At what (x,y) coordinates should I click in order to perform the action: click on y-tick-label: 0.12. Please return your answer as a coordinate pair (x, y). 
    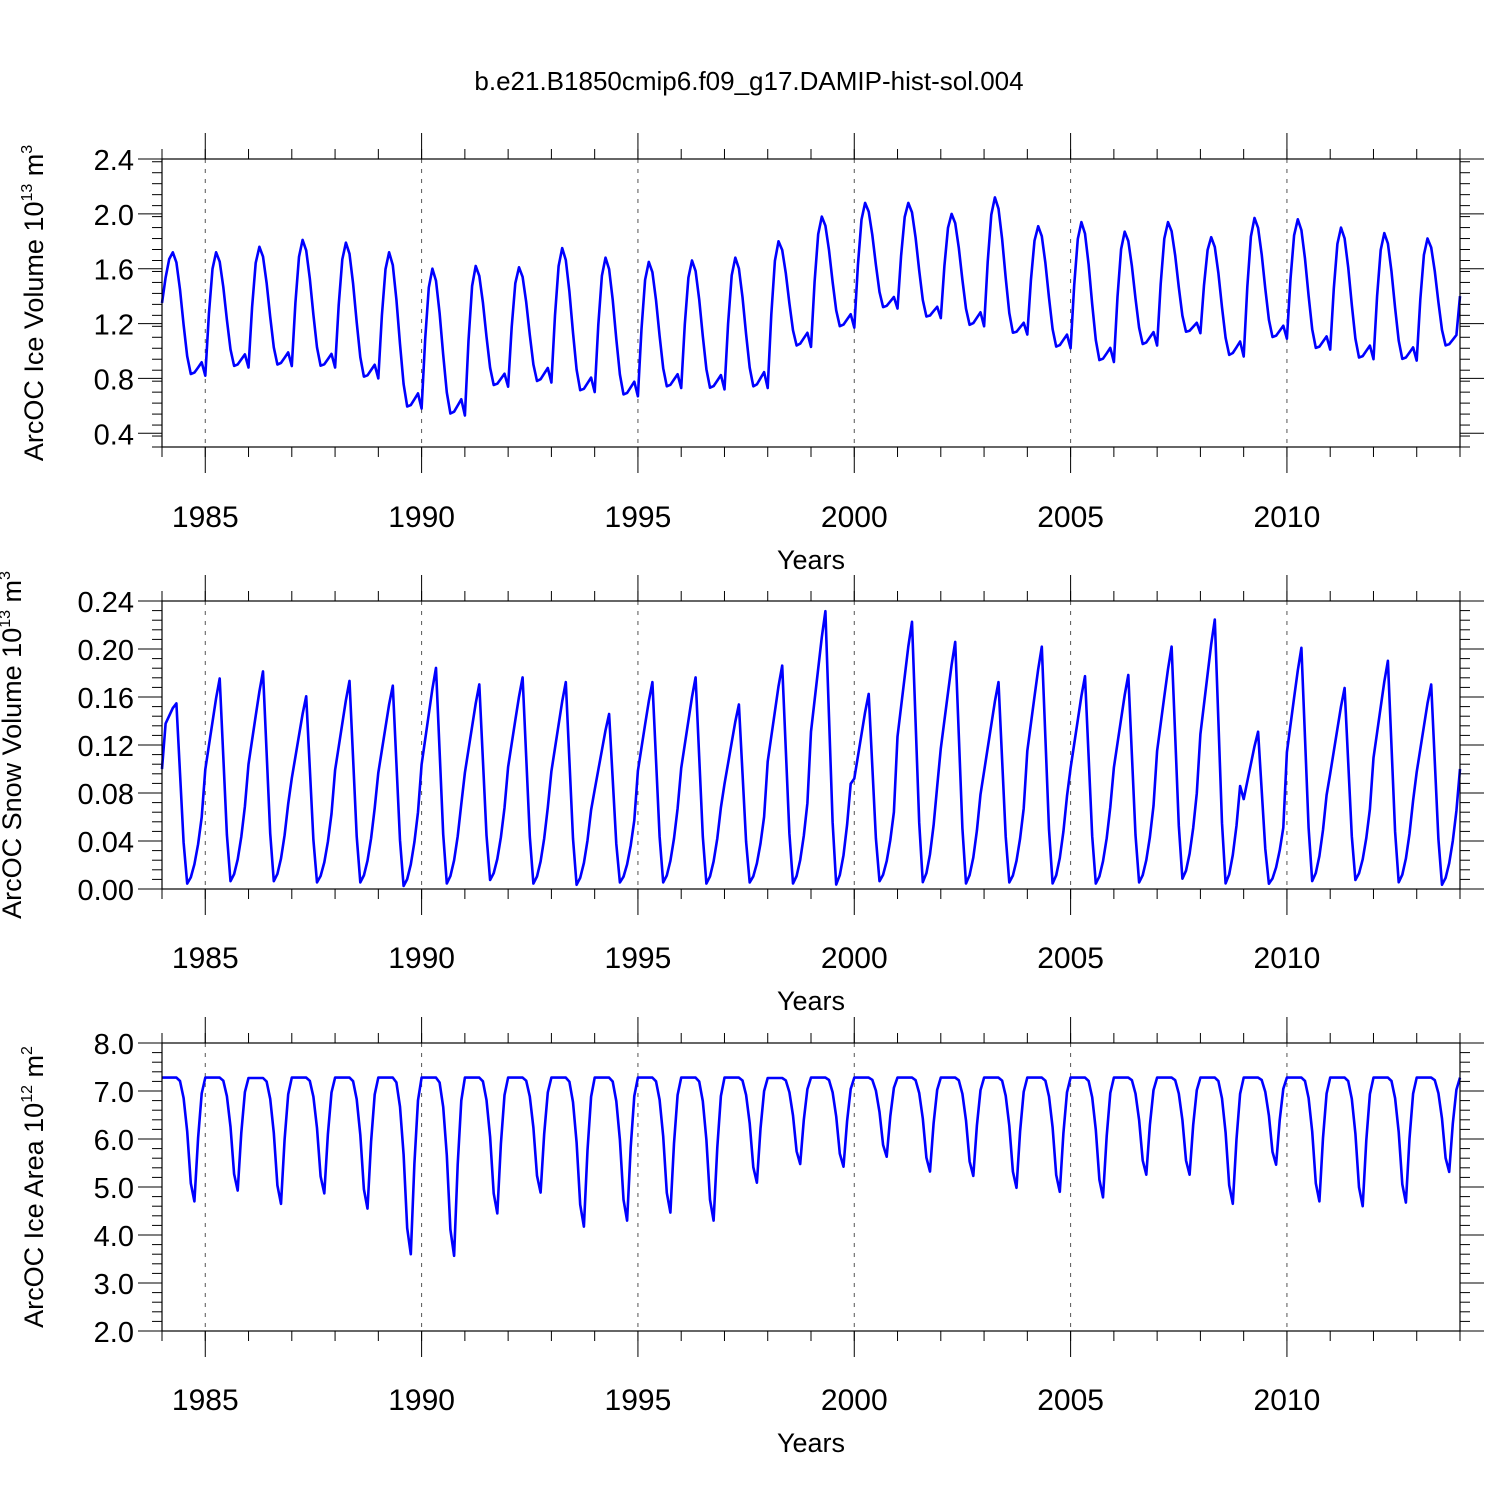
    Looking at the image, I should click on (106, 747).